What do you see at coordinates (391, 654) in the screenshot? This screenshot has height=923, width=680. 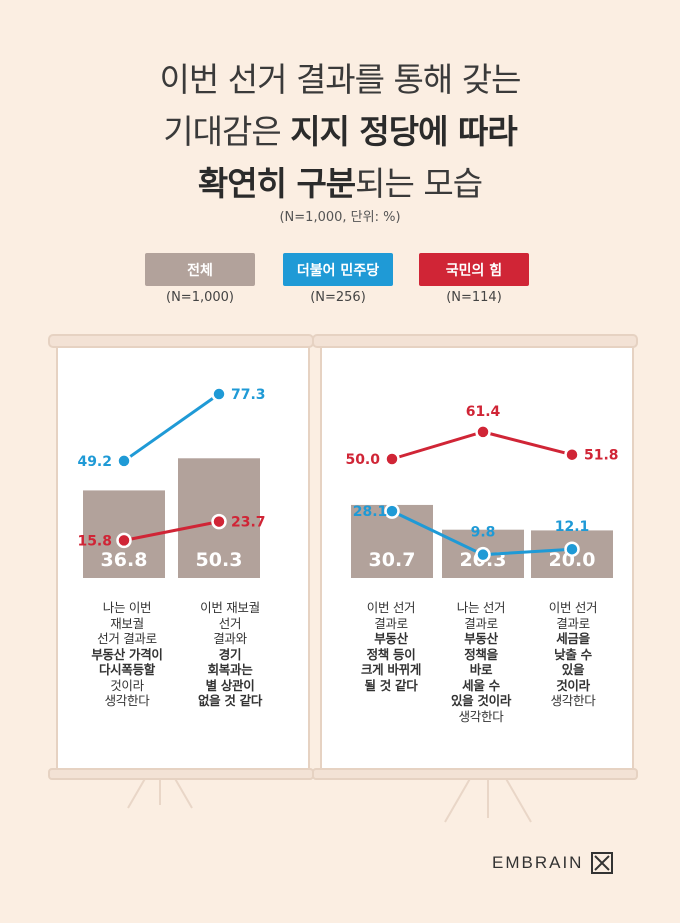 I see `caption-line: 정책 등이` at bounding box center [391, 654].